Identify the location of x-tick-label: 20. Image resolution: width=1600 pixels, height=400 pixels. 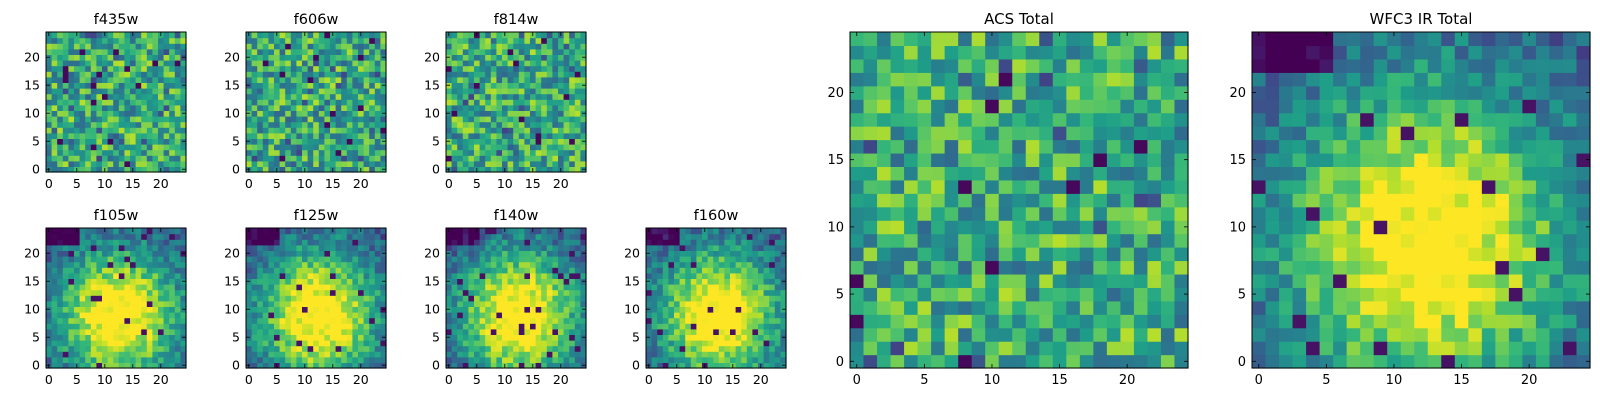
(361, 379).